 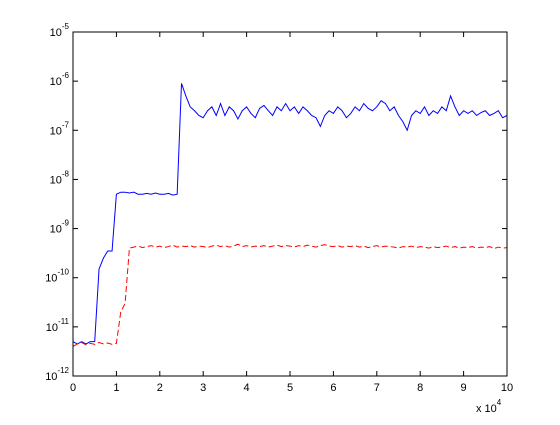 I want to click on y-tick-label: 10⁻⁷, so click(x=60, y=128).